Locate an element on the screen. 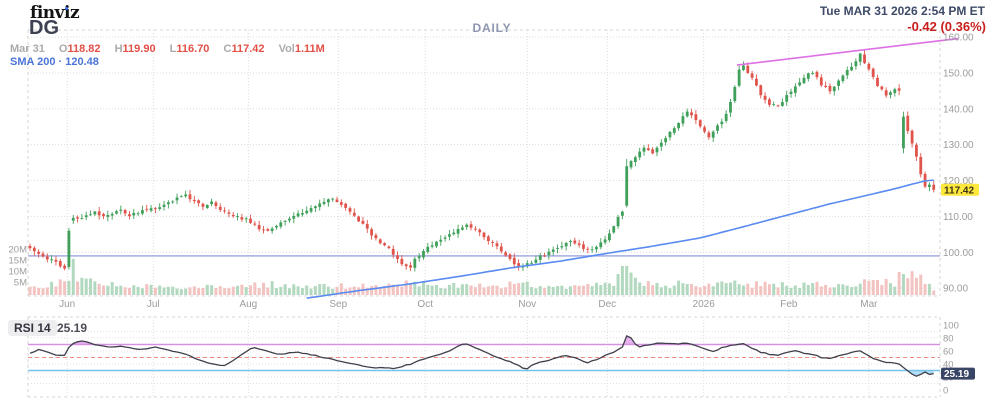 Image resolution: width=1000 pixels, height=402 pixels. high-label: H is located at coordinates (118, 49).